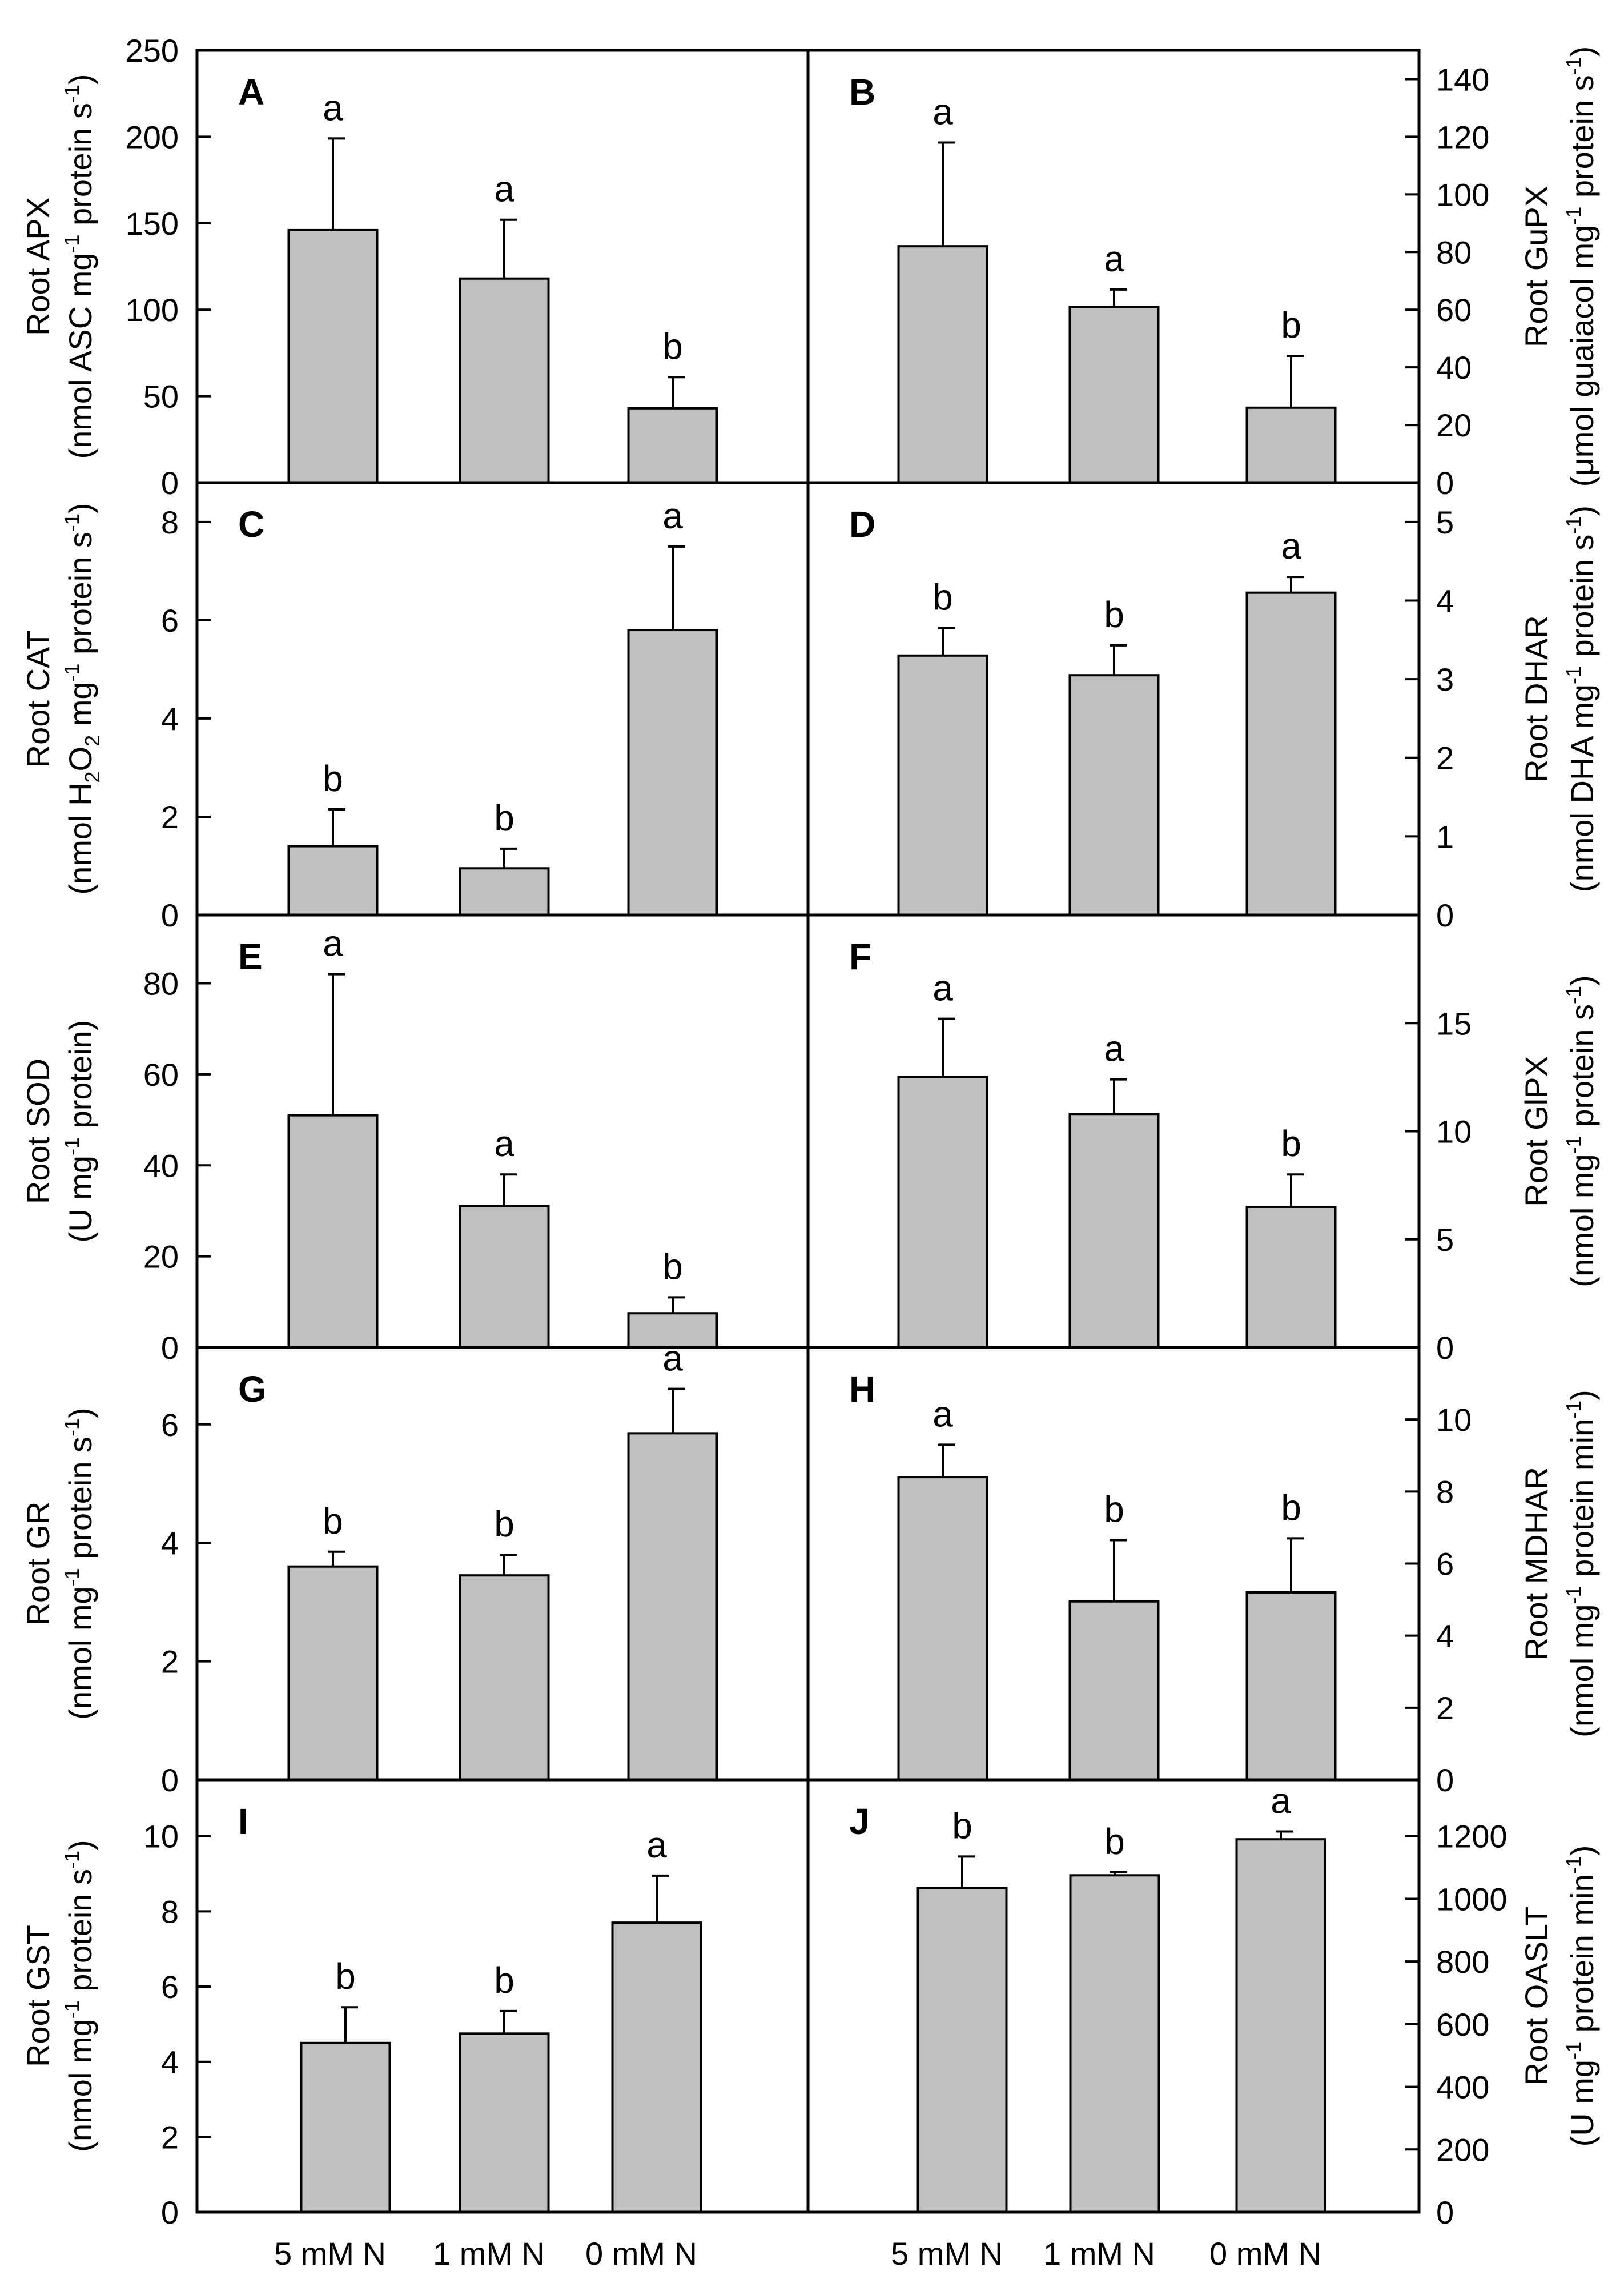 The width and height of the screenshot is (1624, 2291). I want to click on y-tick-label: 80, so click(1454, 252).